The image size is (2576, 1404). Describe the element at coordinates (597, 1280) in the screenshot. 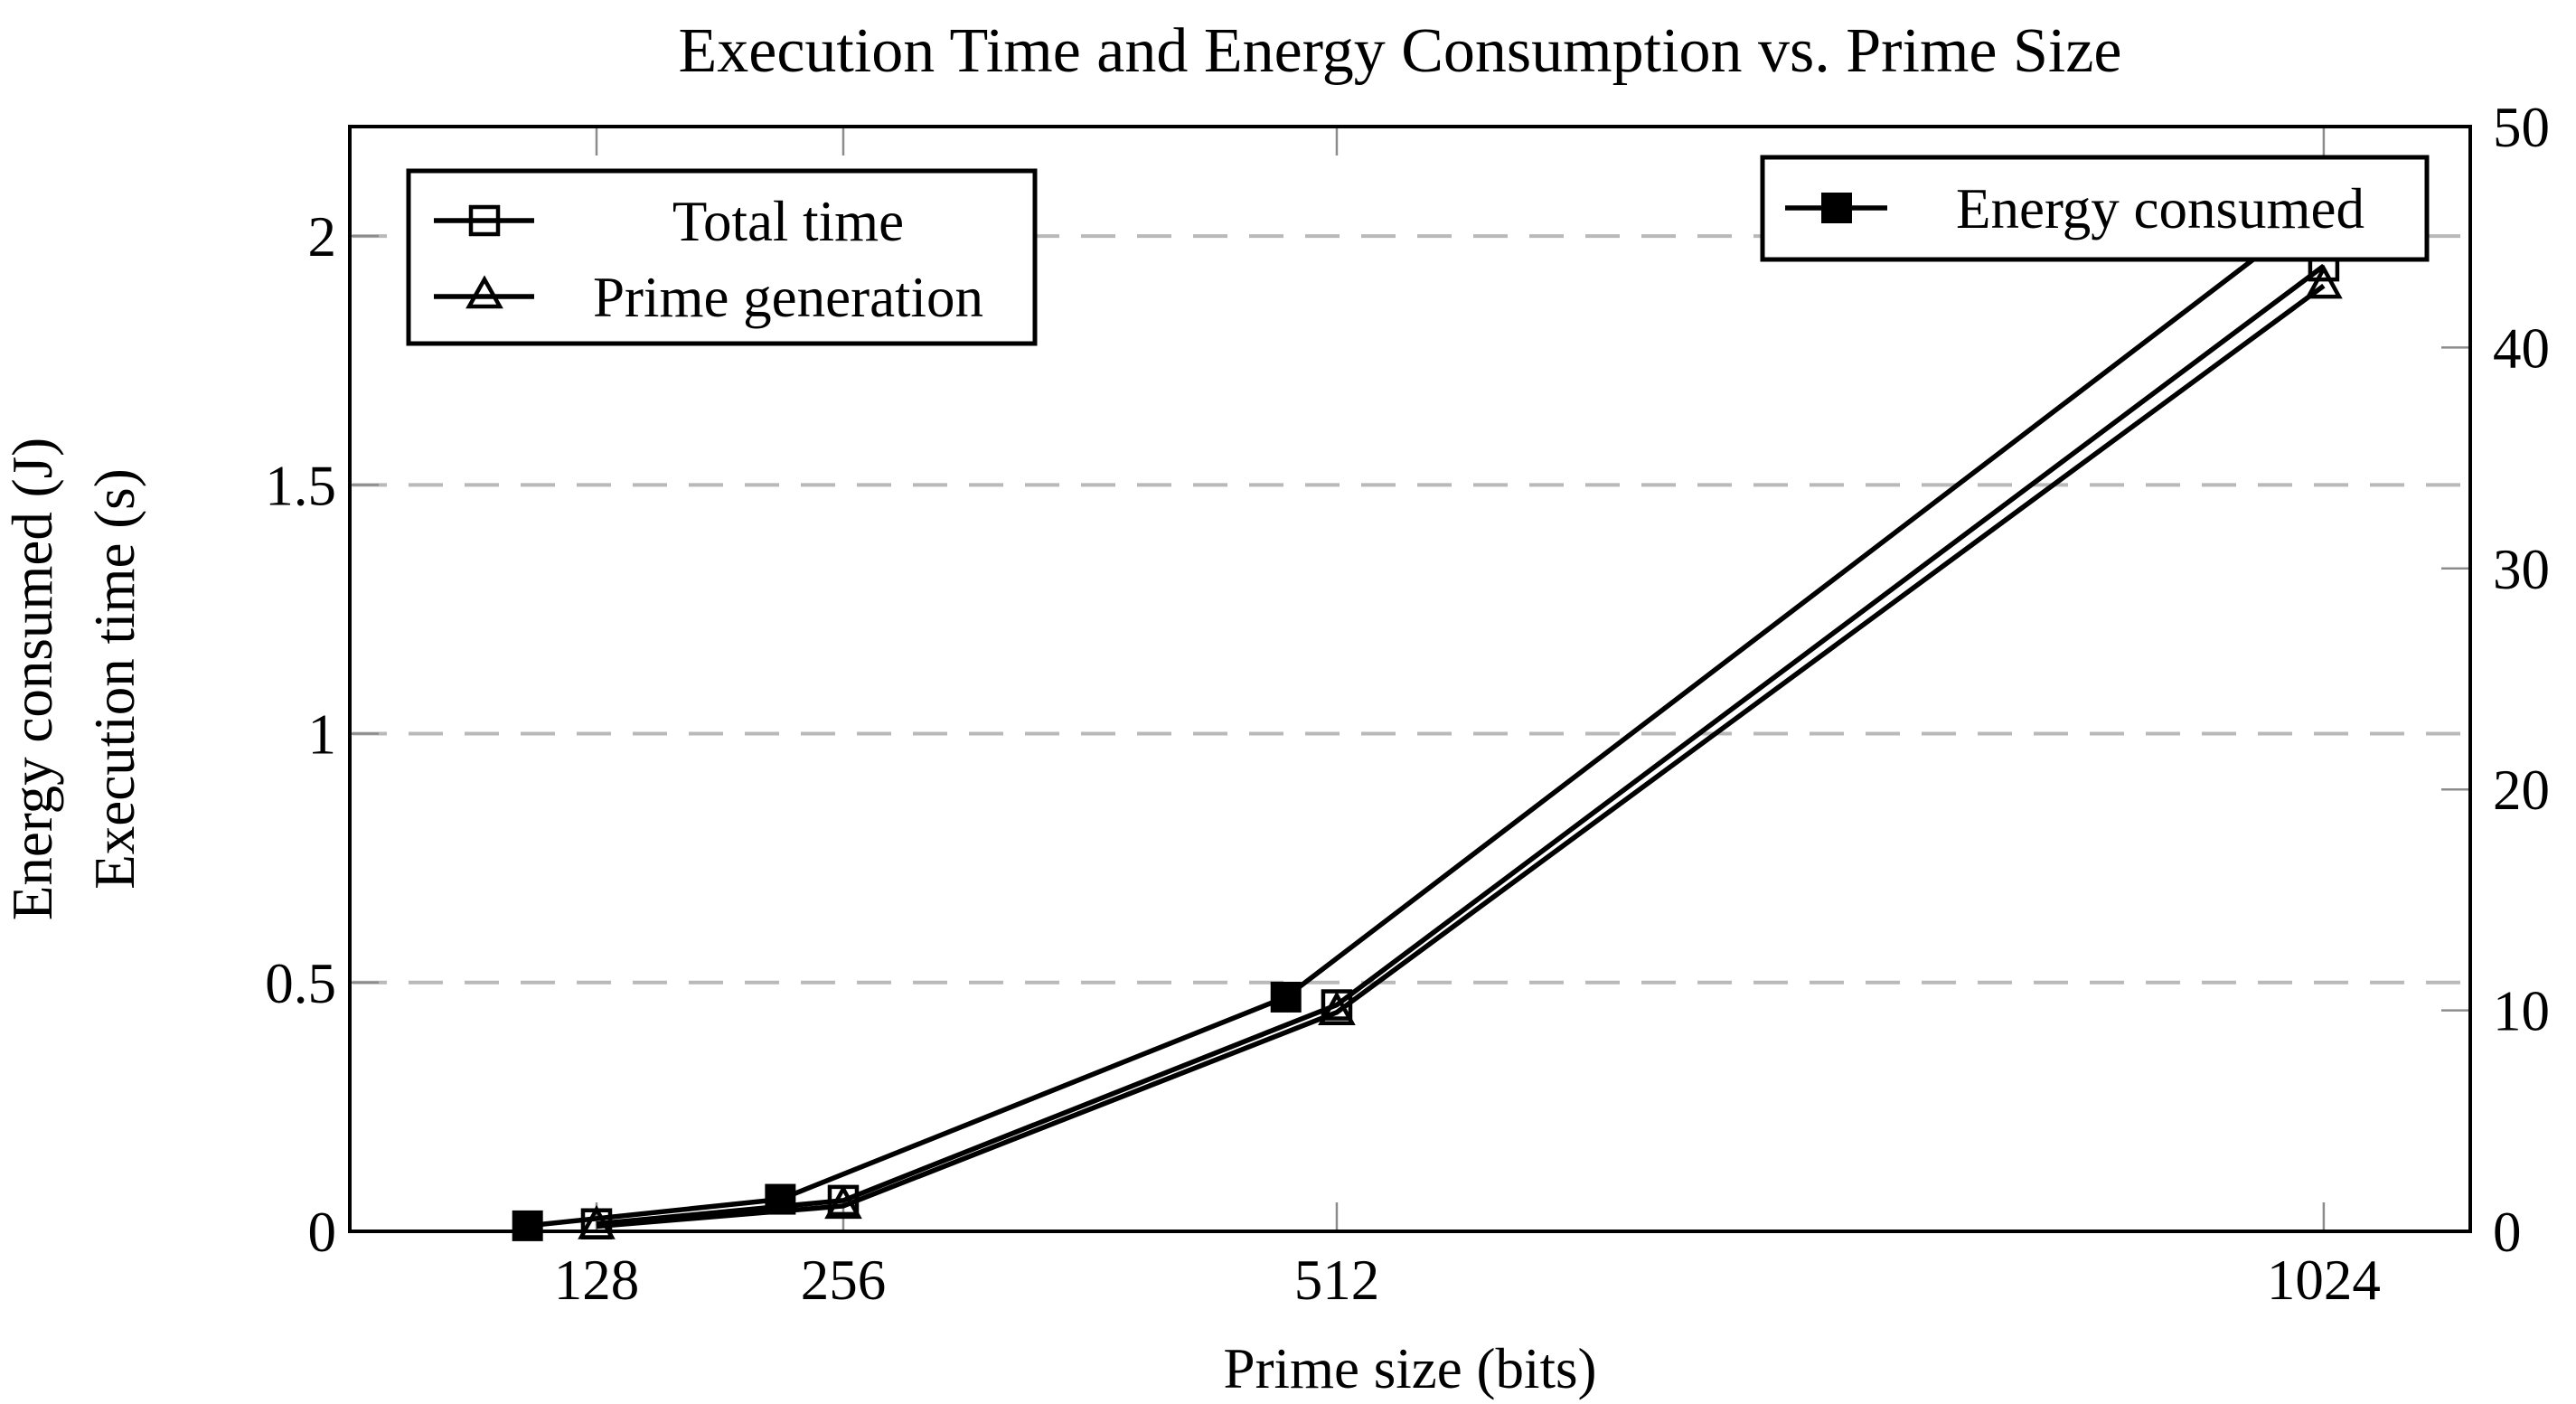

I see `x-tick-label: 128` at that location.